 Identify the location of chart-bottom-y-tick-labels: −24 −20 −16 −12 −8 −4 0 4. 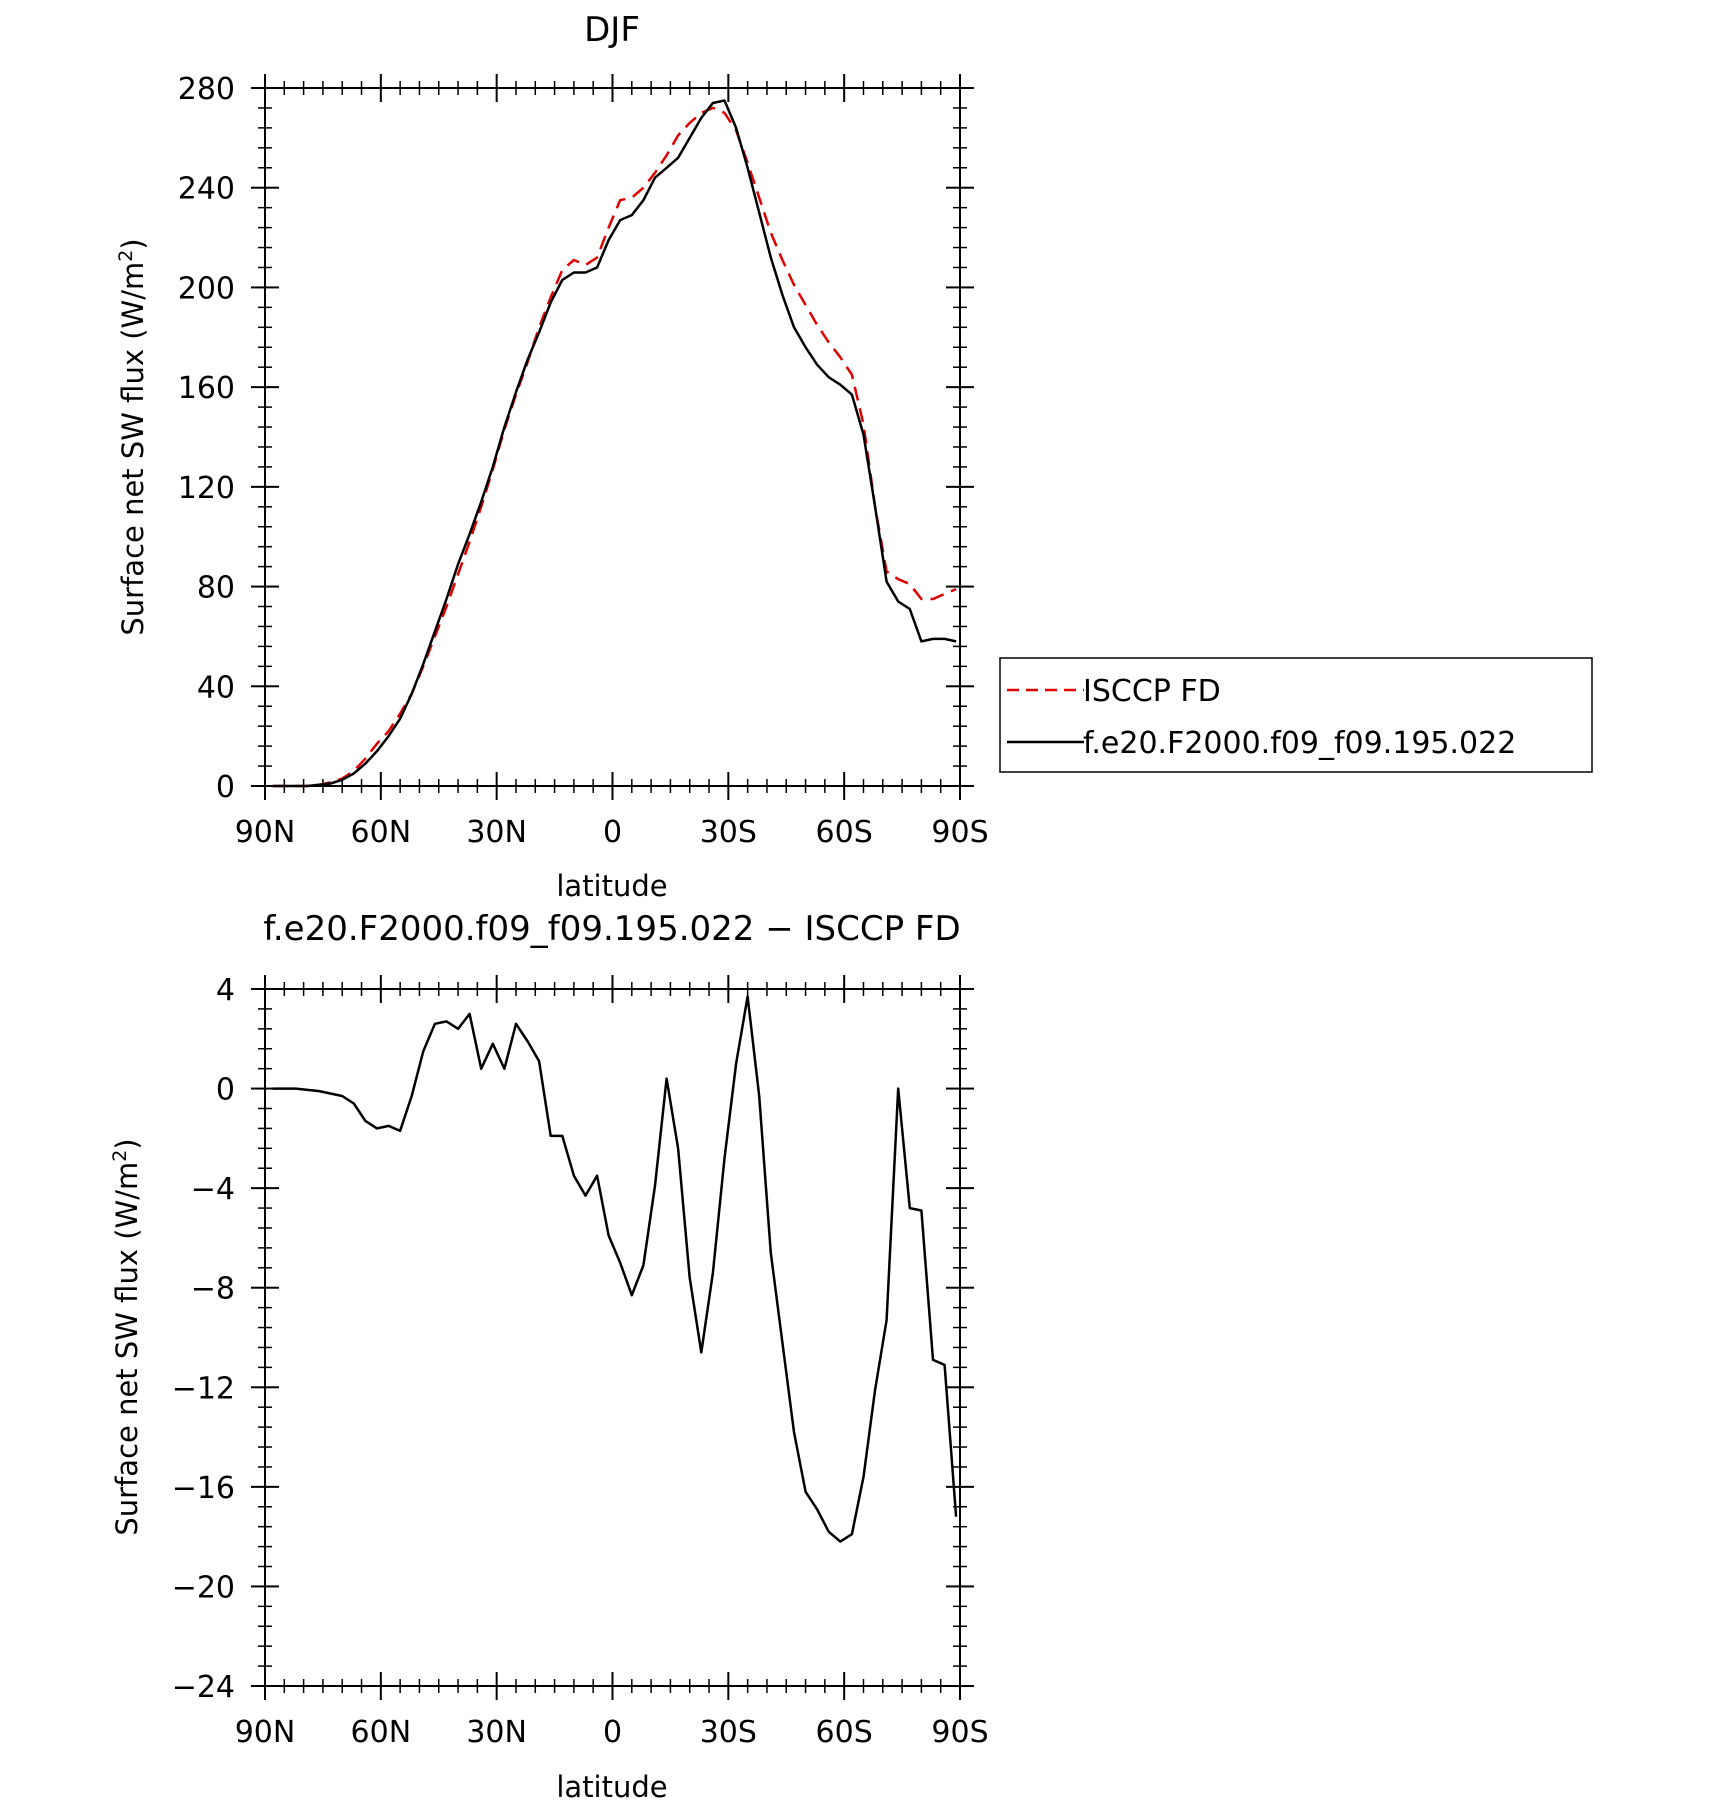
(203, 1339).